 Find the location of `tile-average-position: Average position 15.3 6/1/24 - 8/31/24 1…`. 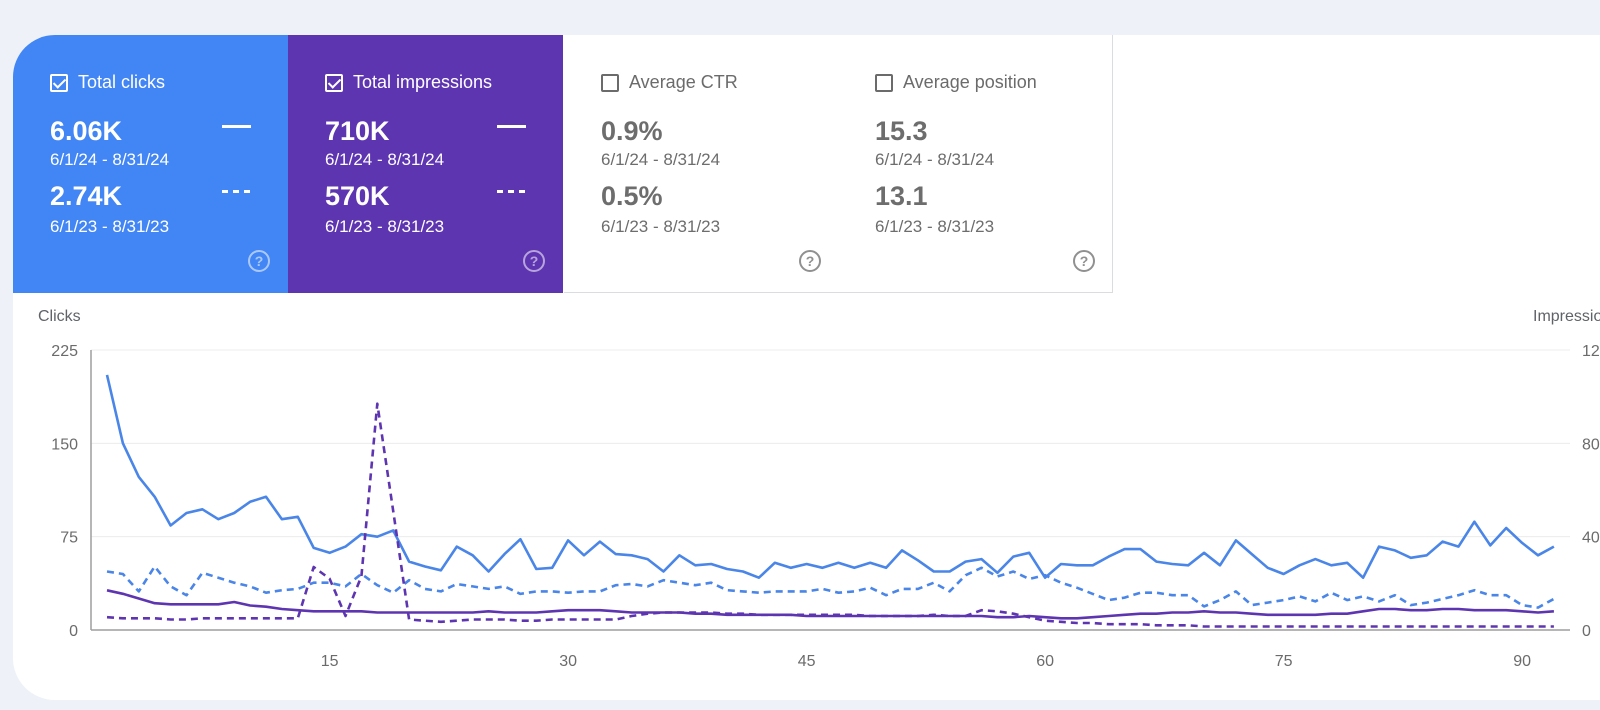

tile-average-position: Average position 15.3 6/1/24 - 8/31/24 1… is located at coordinates (975, 164).